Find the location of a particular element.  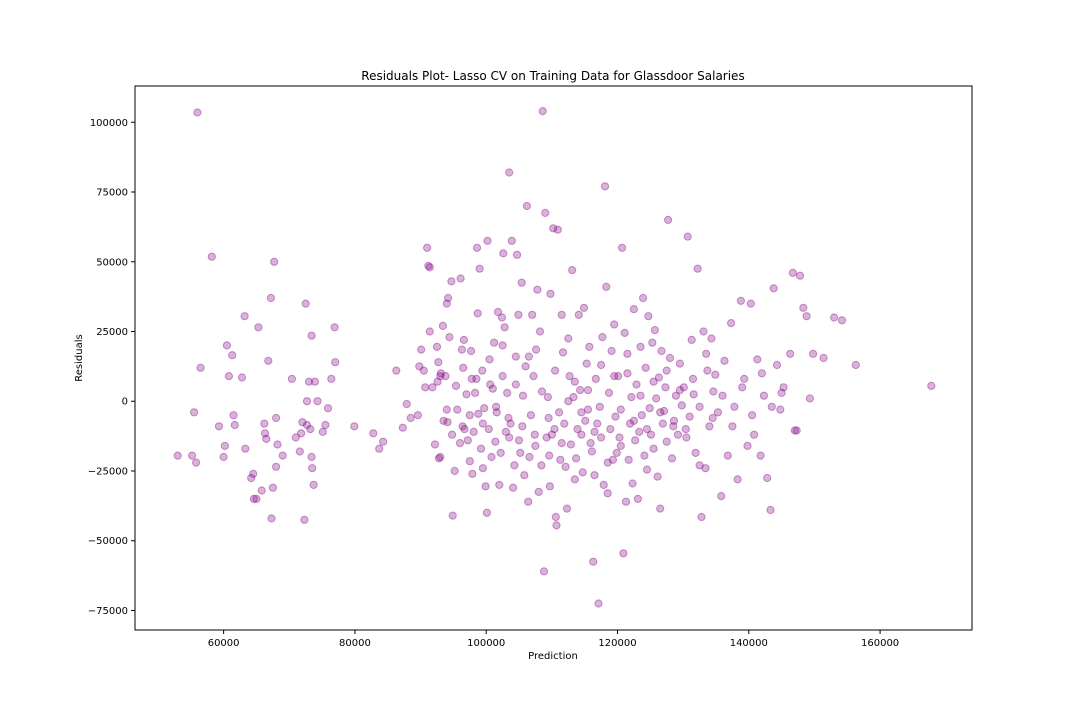

x-tick-label: 120000 is located at coordinates (617, 643).